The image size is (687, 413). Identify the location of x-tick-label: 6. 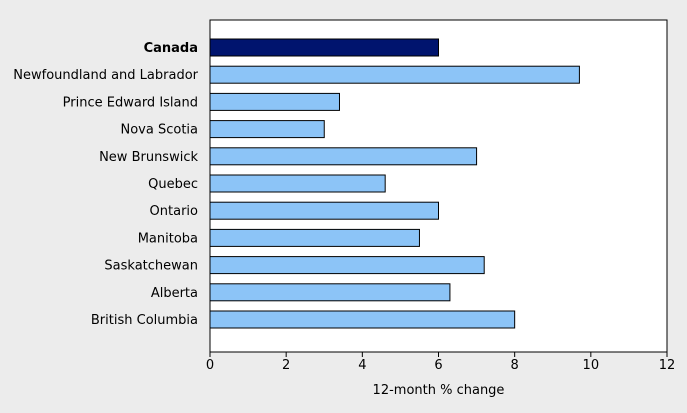
(438, 365).